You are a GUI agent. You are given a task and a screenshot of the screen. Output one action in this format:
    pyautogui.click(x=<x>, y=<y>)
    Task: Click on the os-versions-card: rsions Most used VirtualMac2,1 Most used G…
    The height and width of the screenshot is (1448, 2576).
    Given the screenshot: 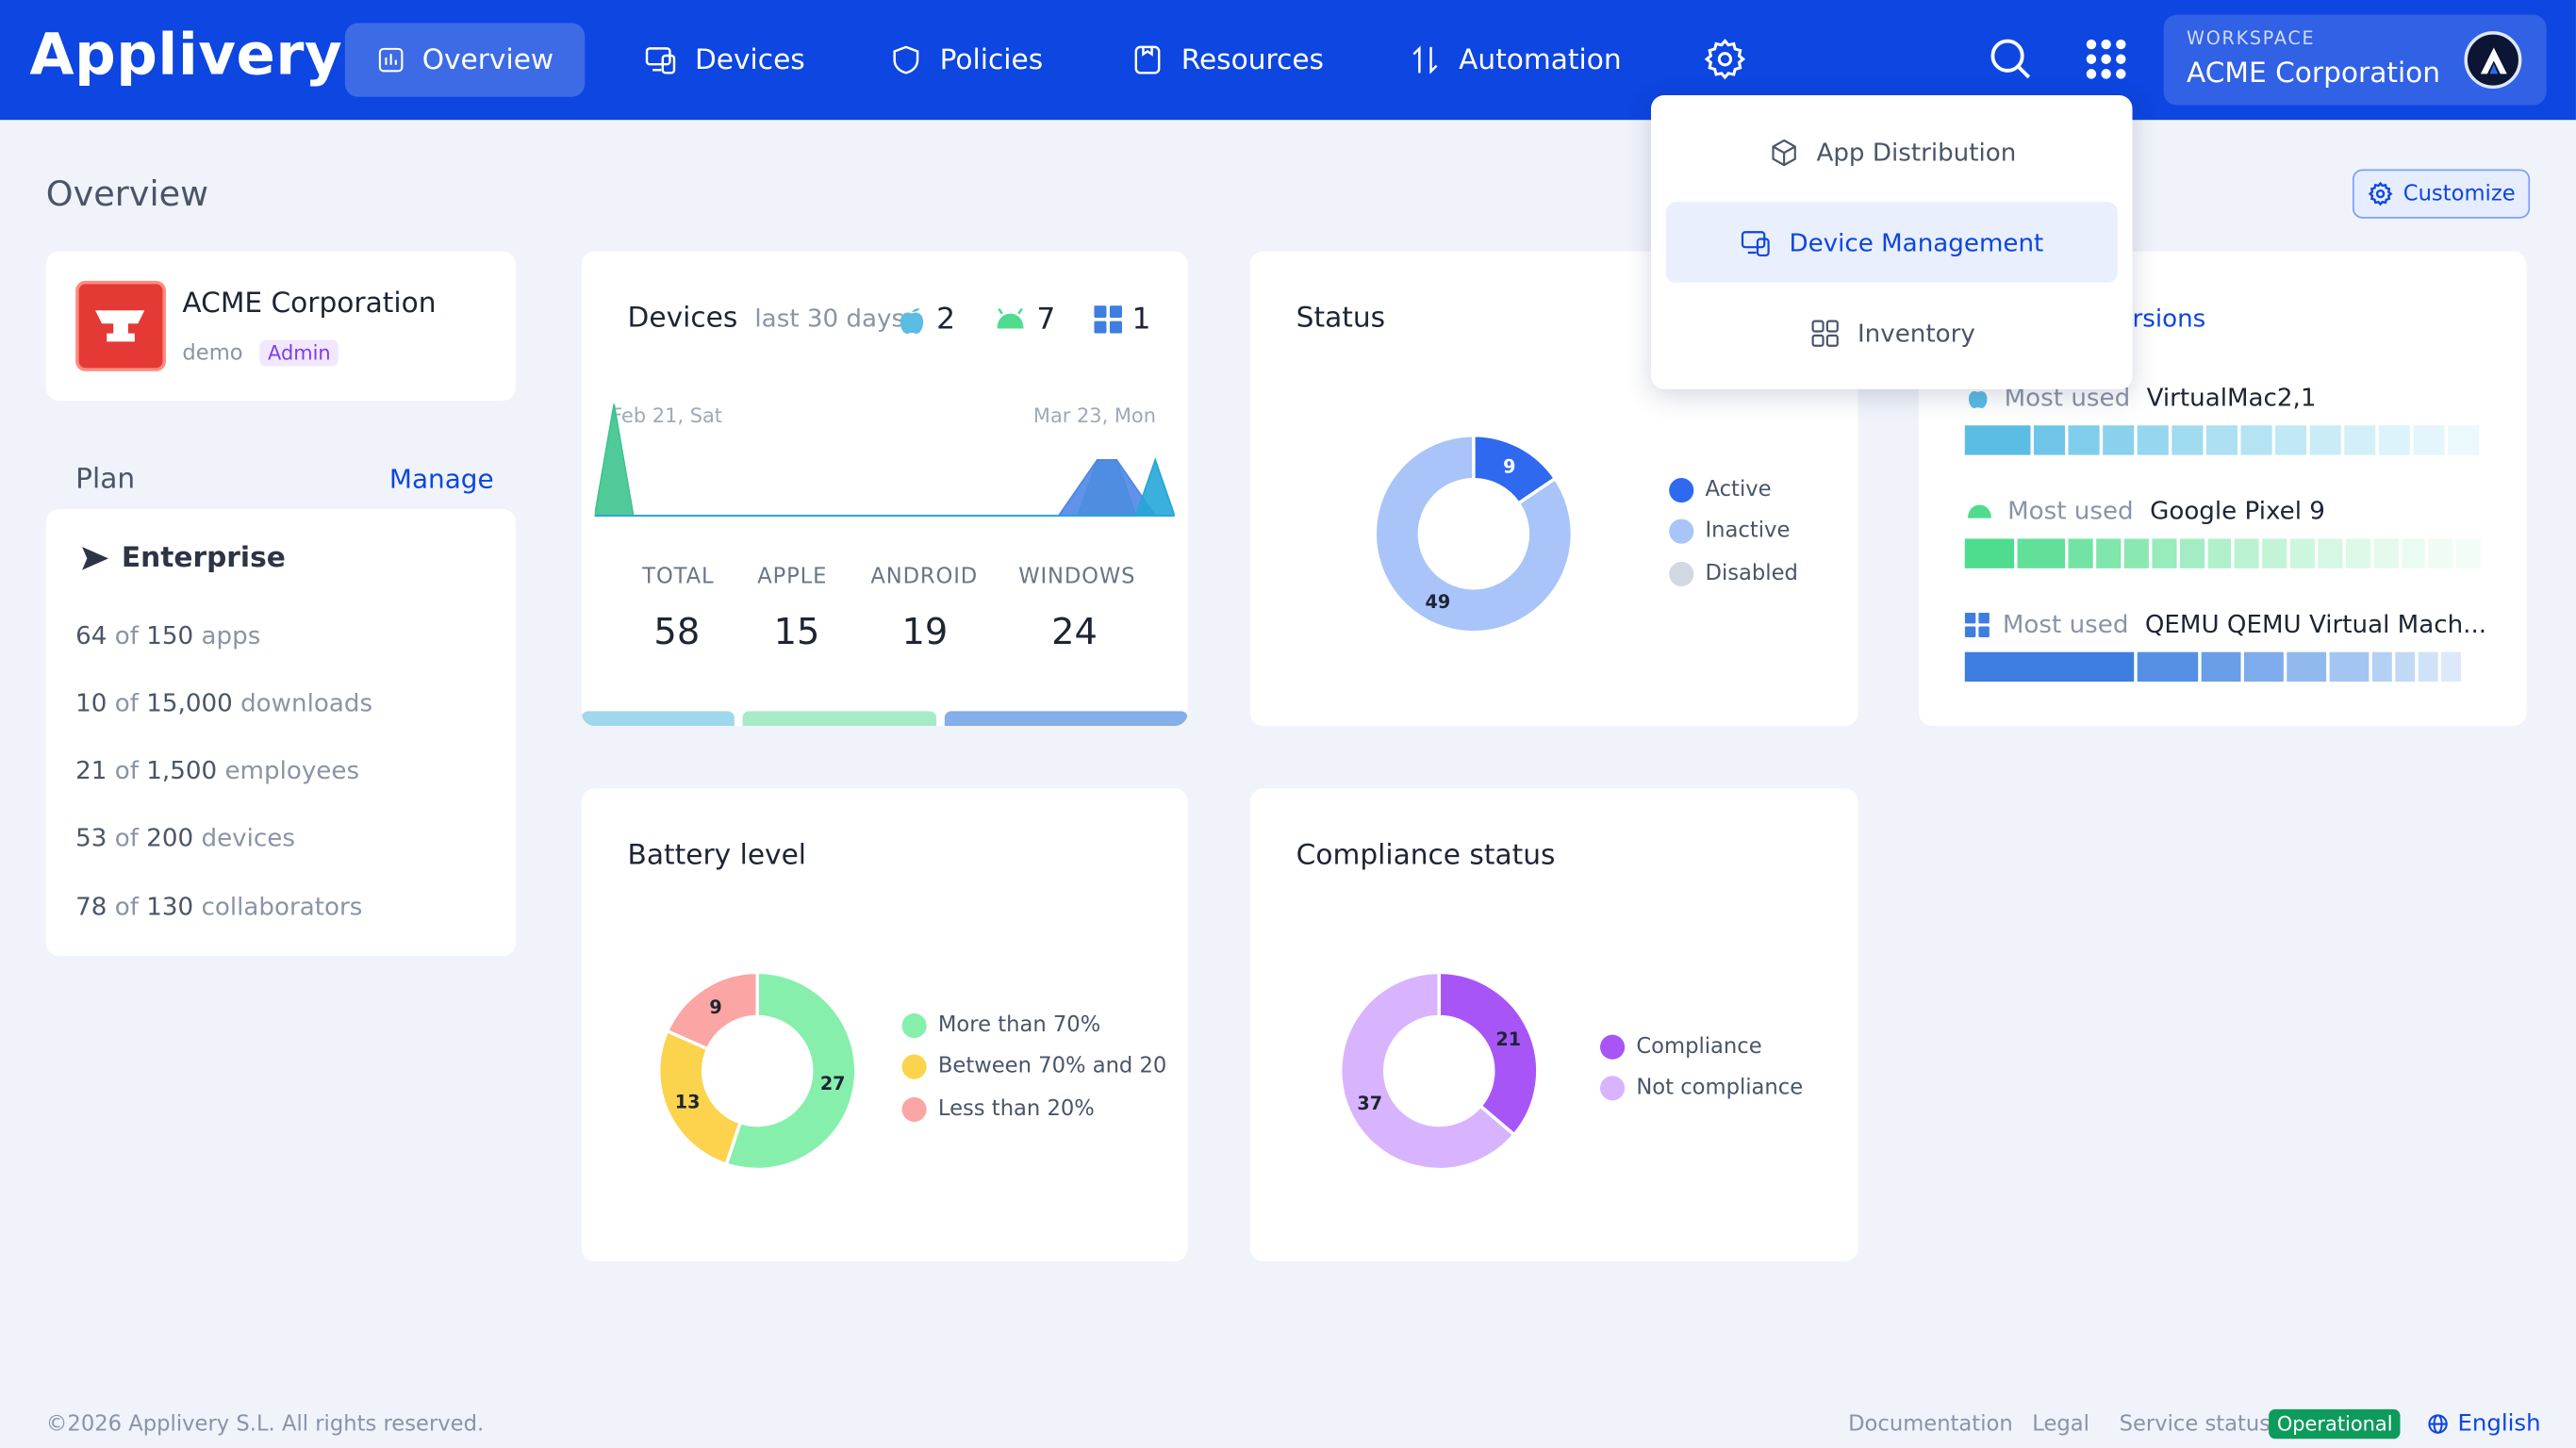 What is the action you would take?
    pyautogui.click(x=2223, y=489)
    